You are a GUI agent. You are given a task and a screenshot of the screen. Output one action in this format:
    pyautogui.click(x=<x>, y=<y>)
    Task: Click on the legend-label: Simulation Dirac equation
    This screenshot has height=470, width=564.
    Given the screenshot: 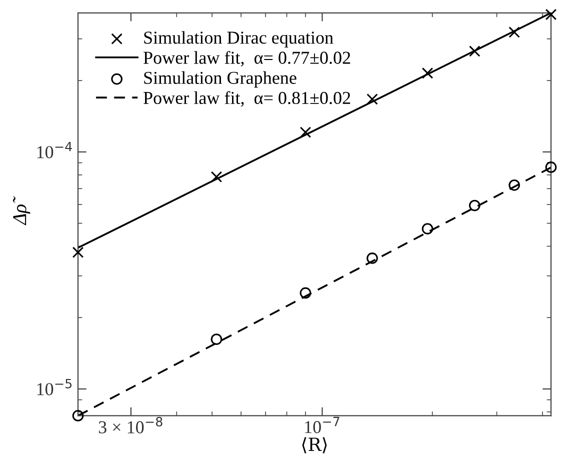 What is the action you would take?
    pyautogui.click(x=239, y=39)
    